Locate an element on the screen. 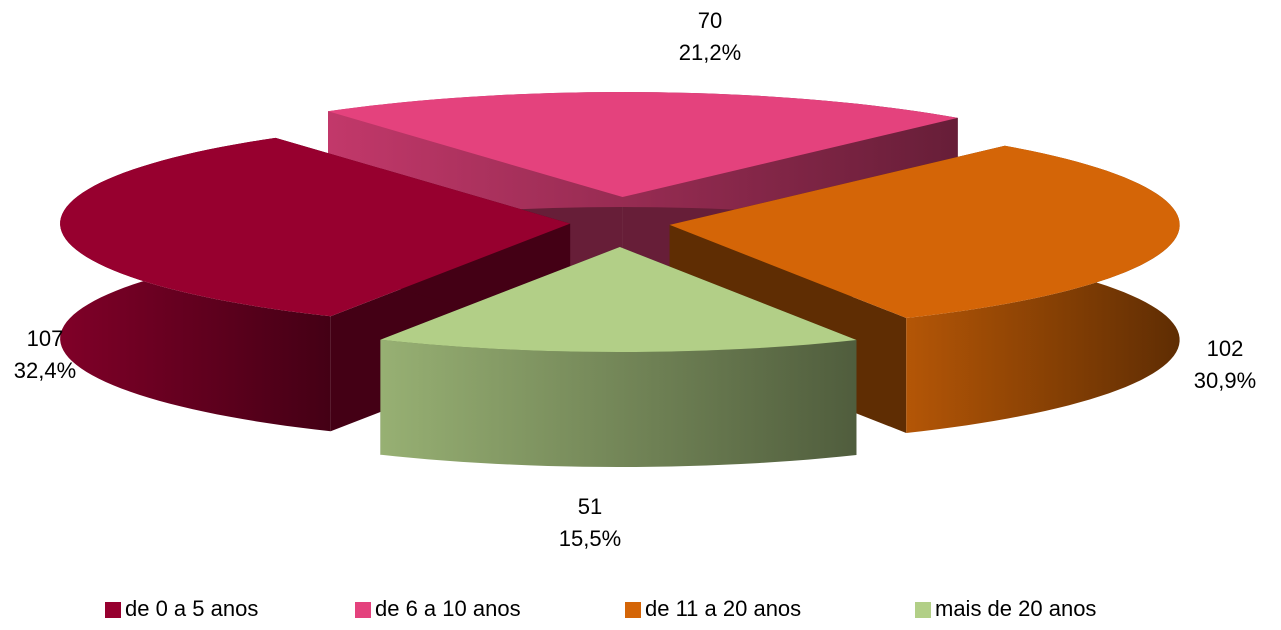 This screenshot has height=630, width=1281. legend-label: de 11 a 20 anos is located at coordinates (723, 608).